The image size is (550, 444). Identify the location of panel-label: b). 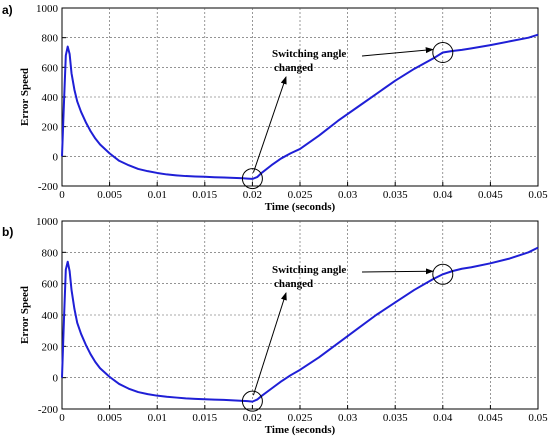
(7, 232).